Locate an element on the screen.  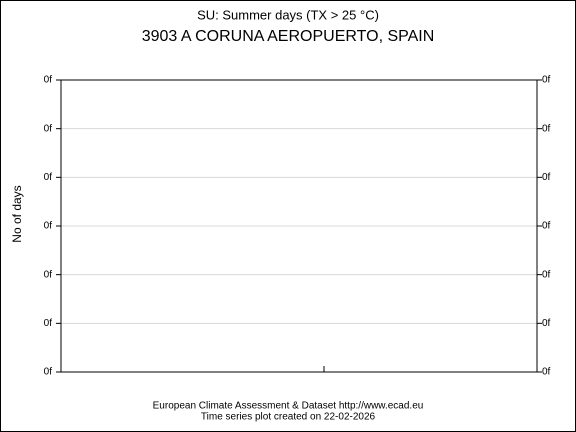
chart-title: SU: Summer days (TX > 25 °C) is located at coordinates (288, 14).